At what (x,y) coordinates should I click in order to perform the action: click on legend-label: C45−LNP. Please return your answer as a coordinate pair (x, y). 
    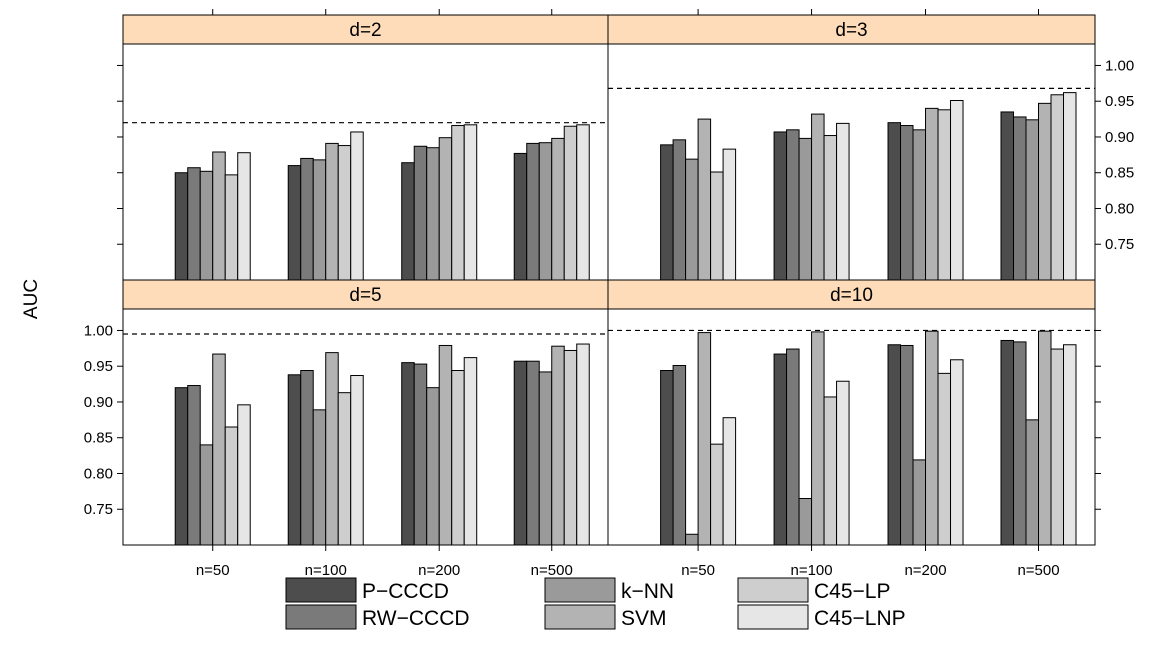
    Looking at the image, I should click on (860, 618).